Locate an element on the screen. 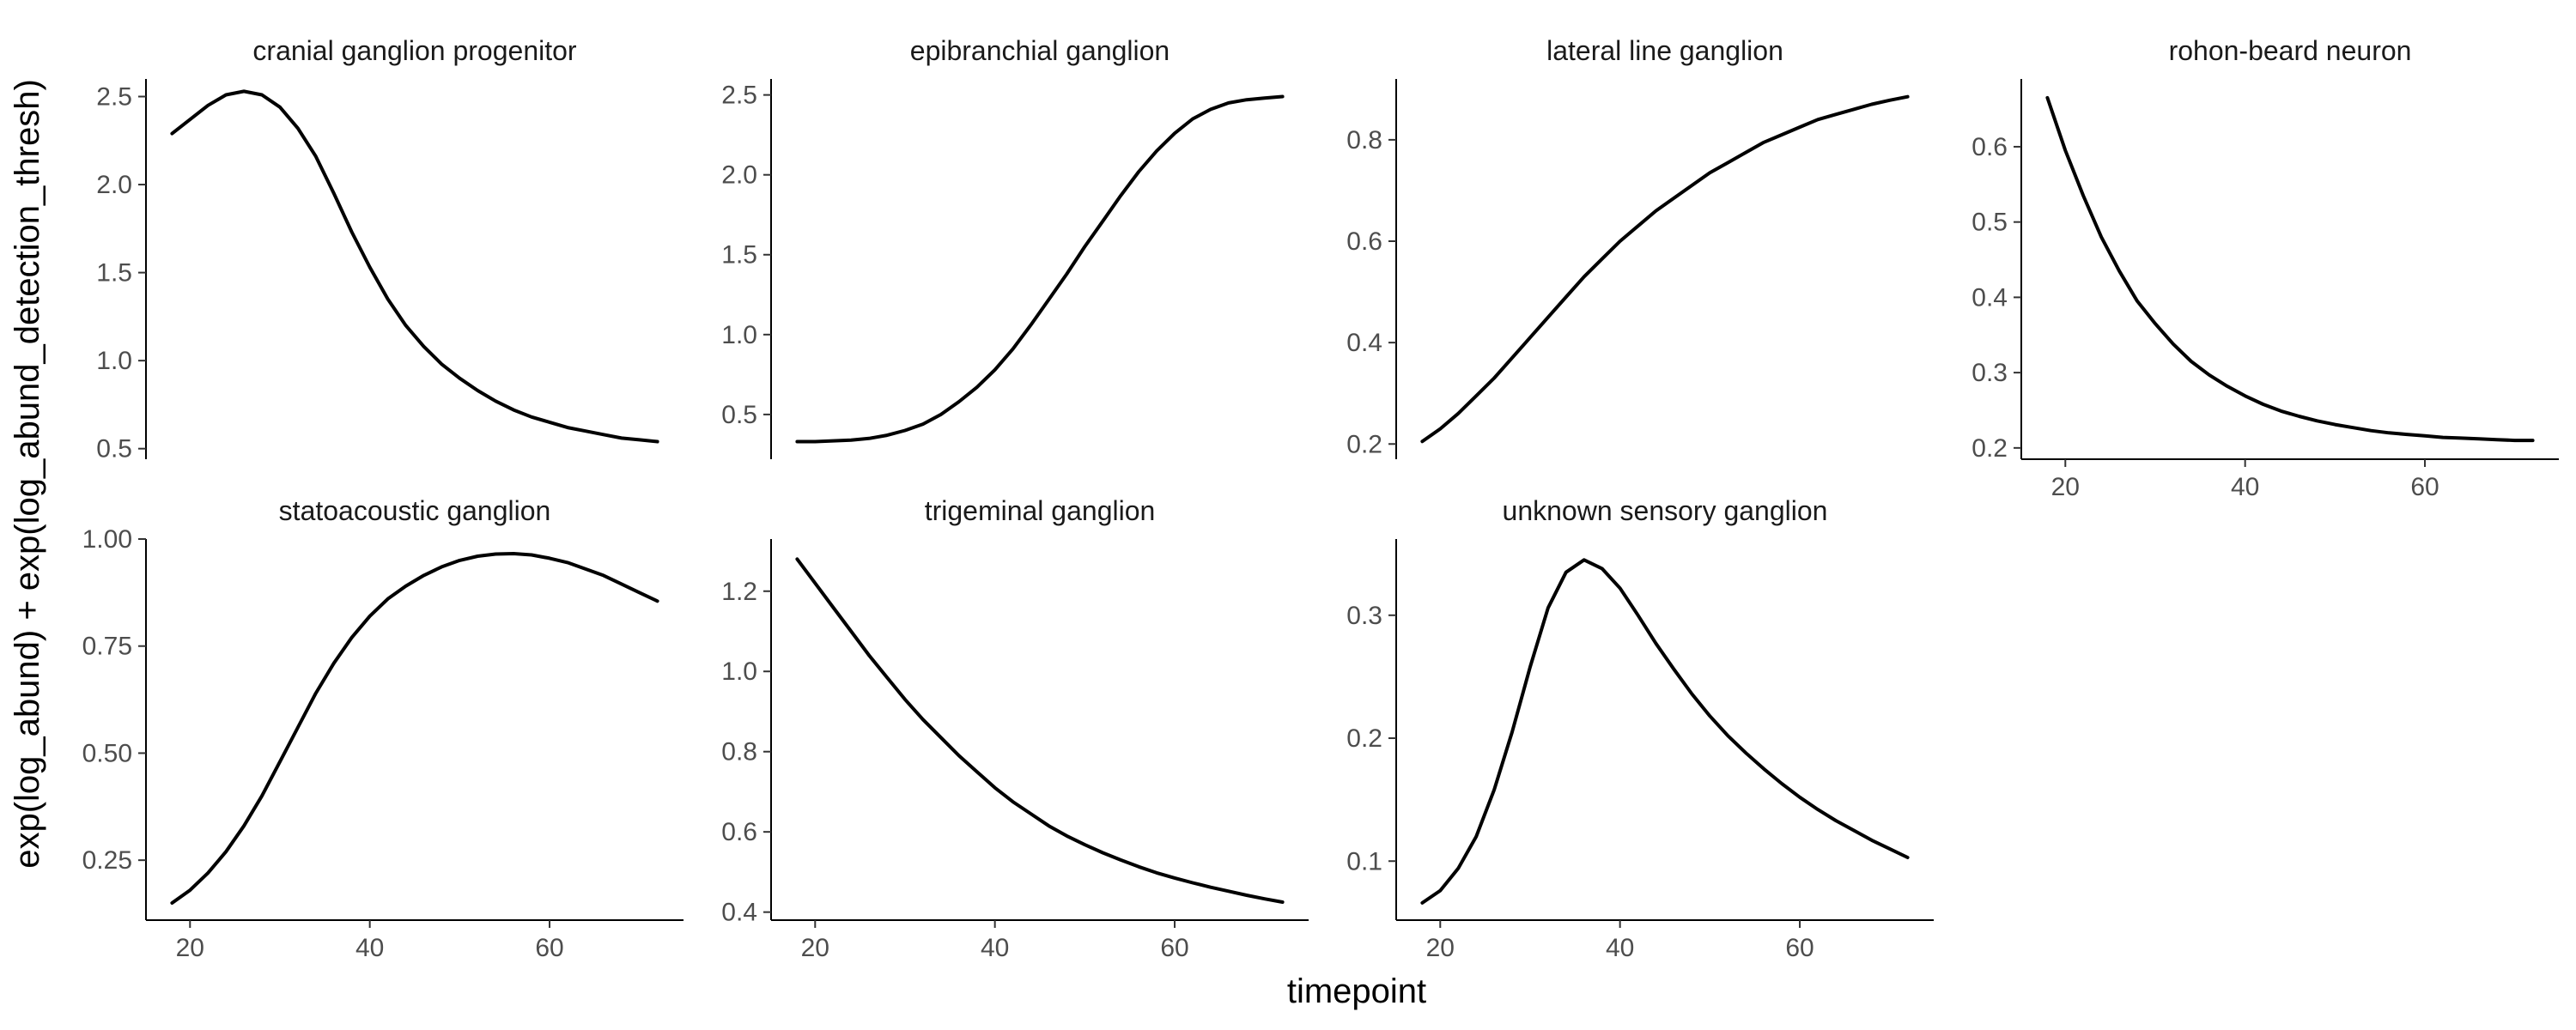 This screenshot has width=2576, height=1030. facet-title: trigeminal ganglion is located at coordinates (1041, 510).